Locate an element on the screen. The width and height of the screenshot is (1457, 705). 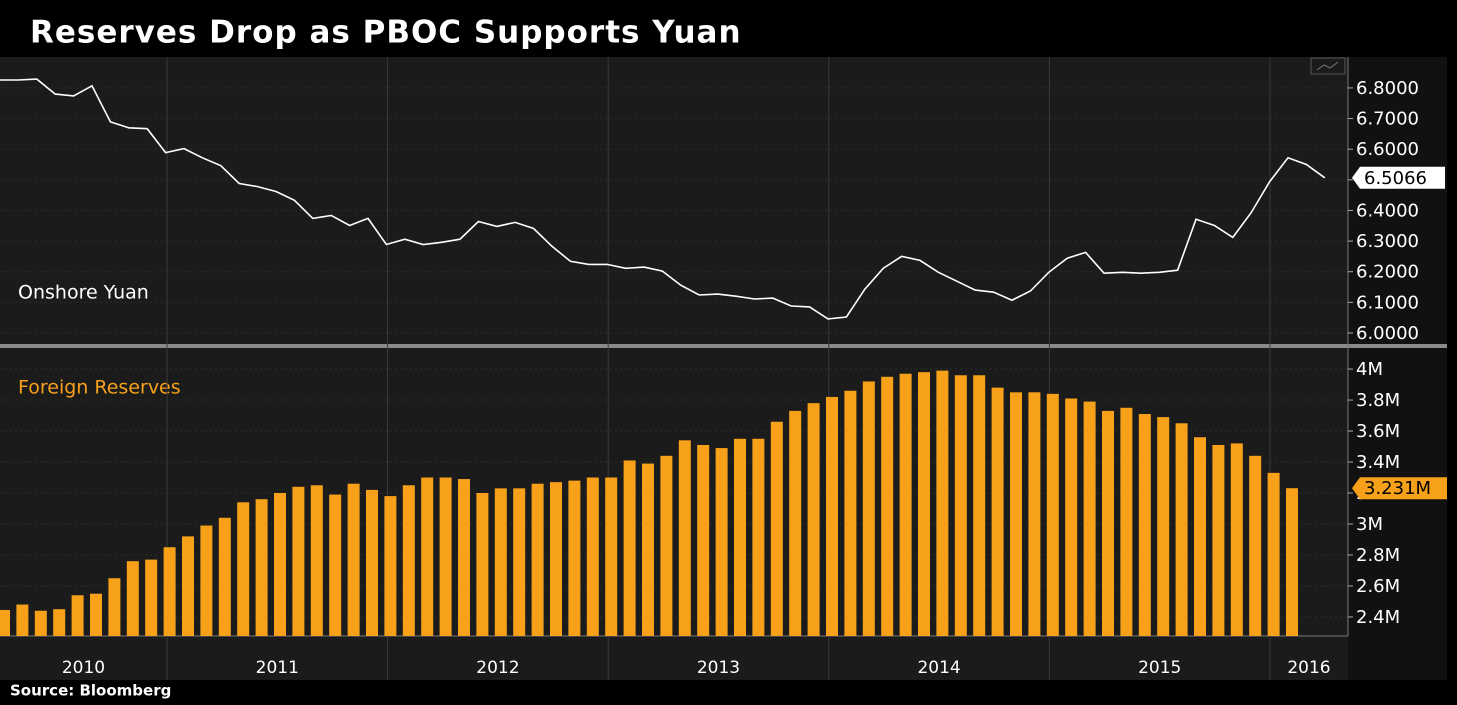
y-tick-label: 2.6M is located at coordinates (1378, 586).